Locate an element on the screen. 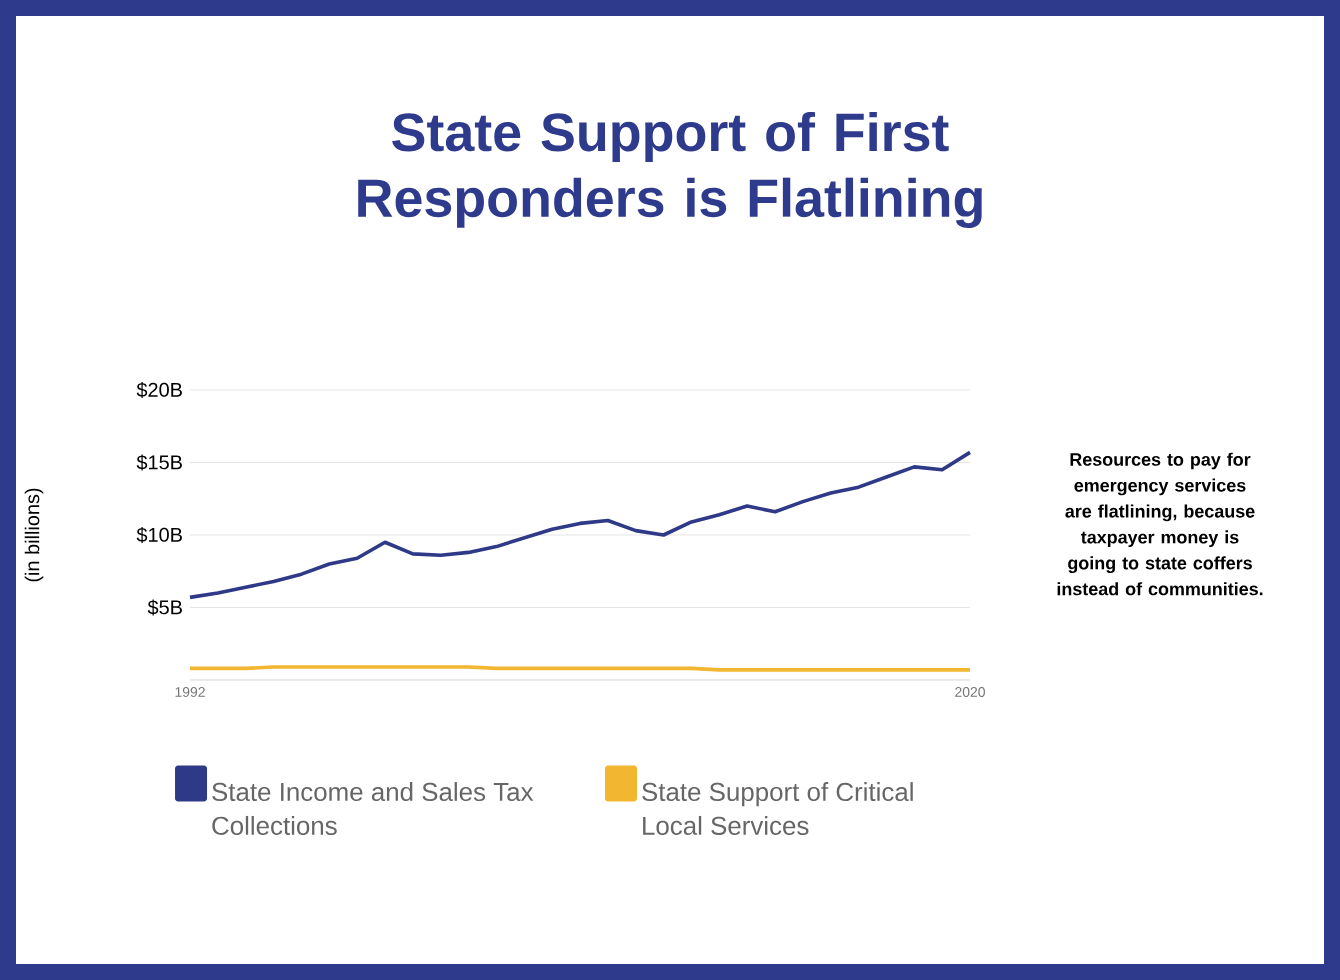 This screenshot has width=1340, height=980. y-axis-title: (in billions) is located at coordinates (34, 535).